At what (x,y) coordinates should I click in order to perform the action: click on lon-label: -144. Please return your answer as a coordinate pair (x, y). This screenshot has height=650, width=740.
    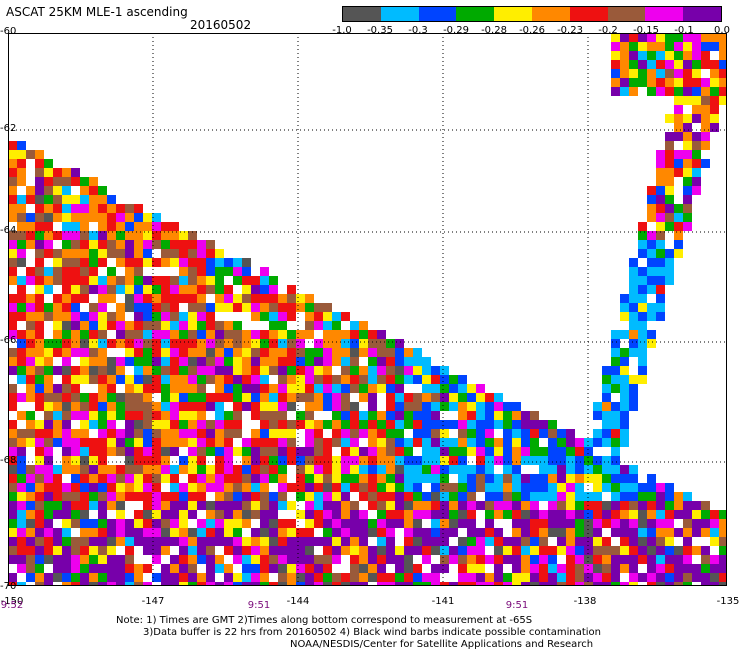
    Looking at the image, I should click on (298, 601).